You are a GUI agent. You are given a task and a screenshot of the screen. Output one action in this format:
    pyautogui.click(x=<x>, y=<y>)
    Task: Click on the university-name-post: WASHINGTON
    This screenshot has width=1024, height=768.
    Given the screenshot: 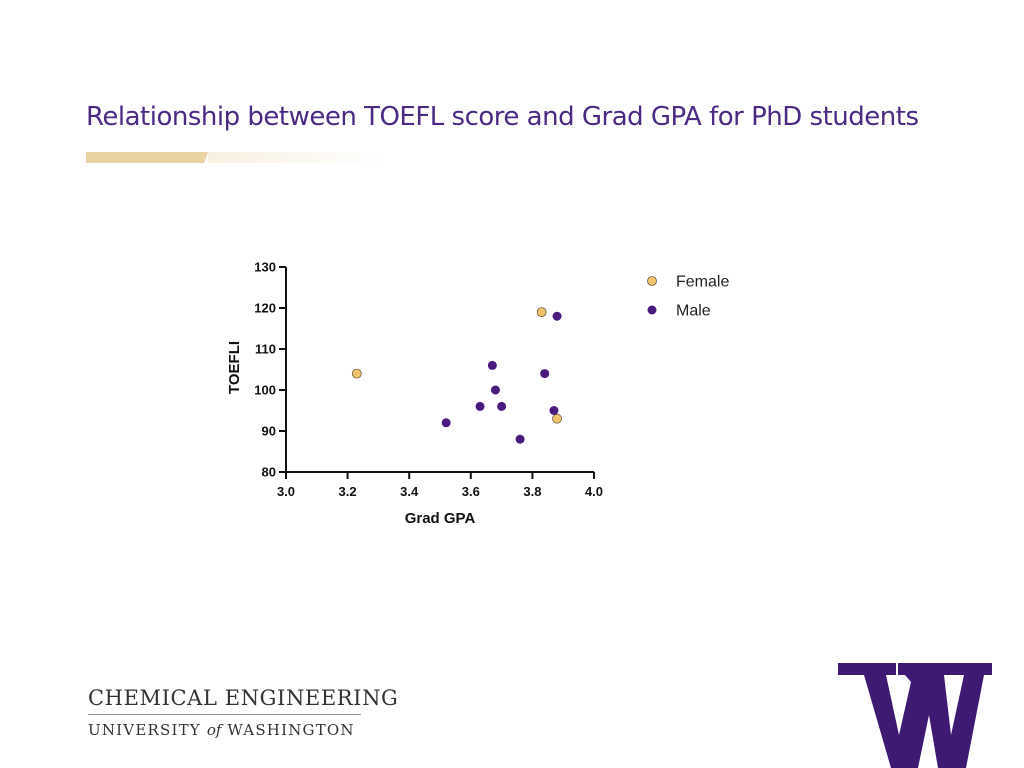 What is the action you would take?
    pyautogui.click(x=291, y=730)
    